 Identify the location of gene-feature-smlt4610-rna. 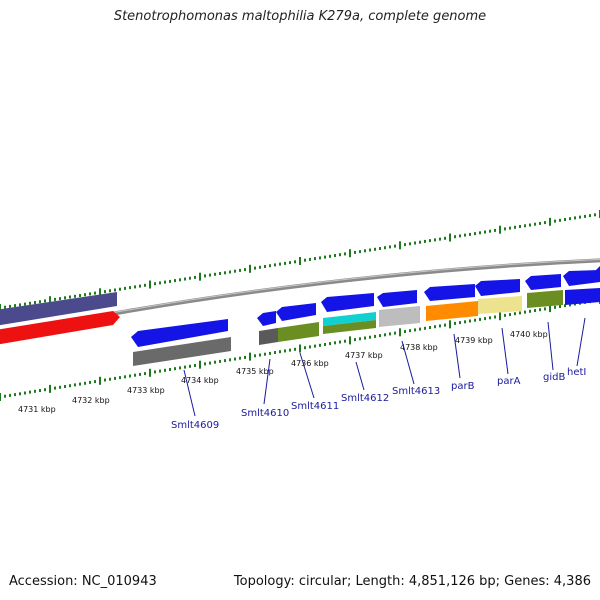
(268, 336).